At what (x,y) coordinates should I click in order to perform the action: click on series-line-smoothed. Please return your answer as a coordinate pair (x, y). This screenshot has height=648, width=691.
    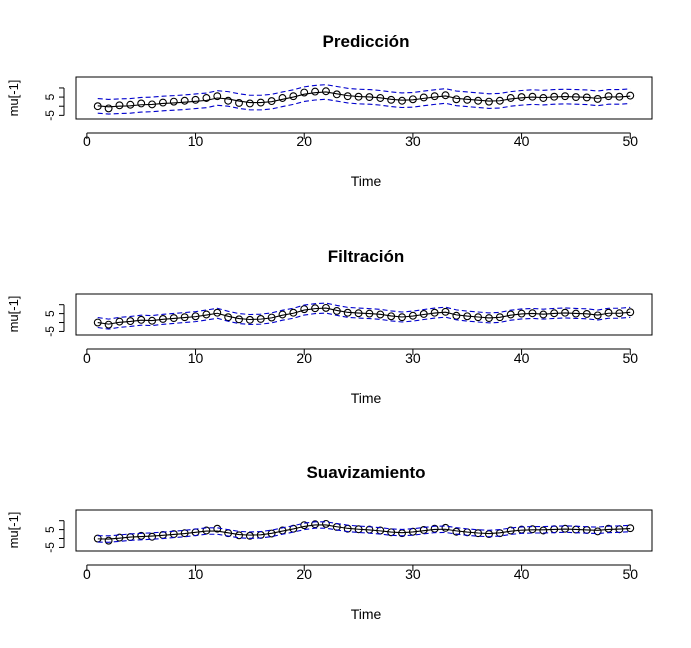
    Looking at the image, I should click on (364, 532).